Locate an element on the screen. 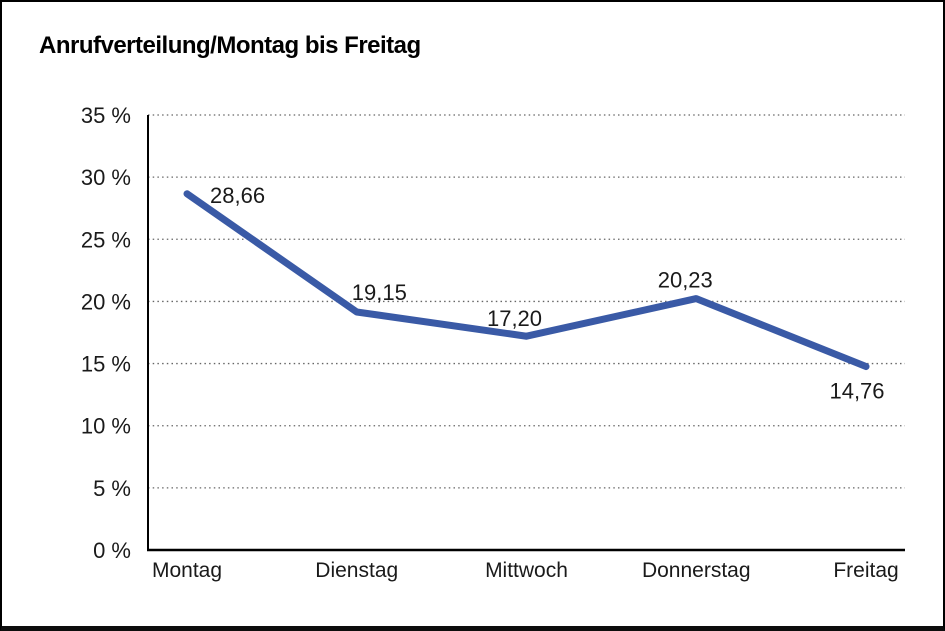 Image resolution: width=945 pixels, height=631 pixels. data-point-label: 28,66 is located at coordinates (237, 195).